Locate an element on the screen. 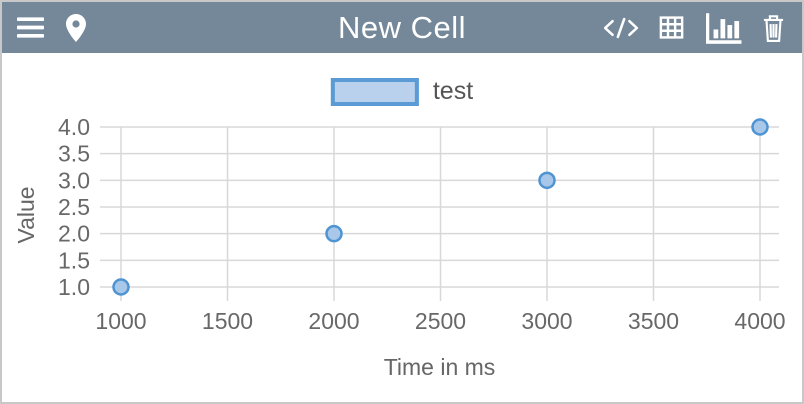  chart-view-button is located at coordinates (723, 28).